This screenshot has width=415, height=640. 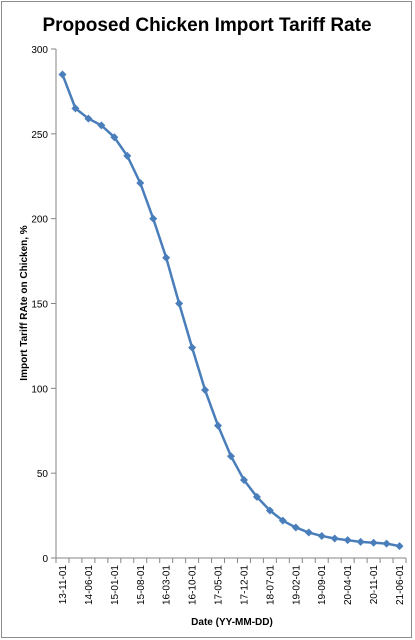 I want to click on x-tick-label: 19-02-01, so click(x=296, y=585).